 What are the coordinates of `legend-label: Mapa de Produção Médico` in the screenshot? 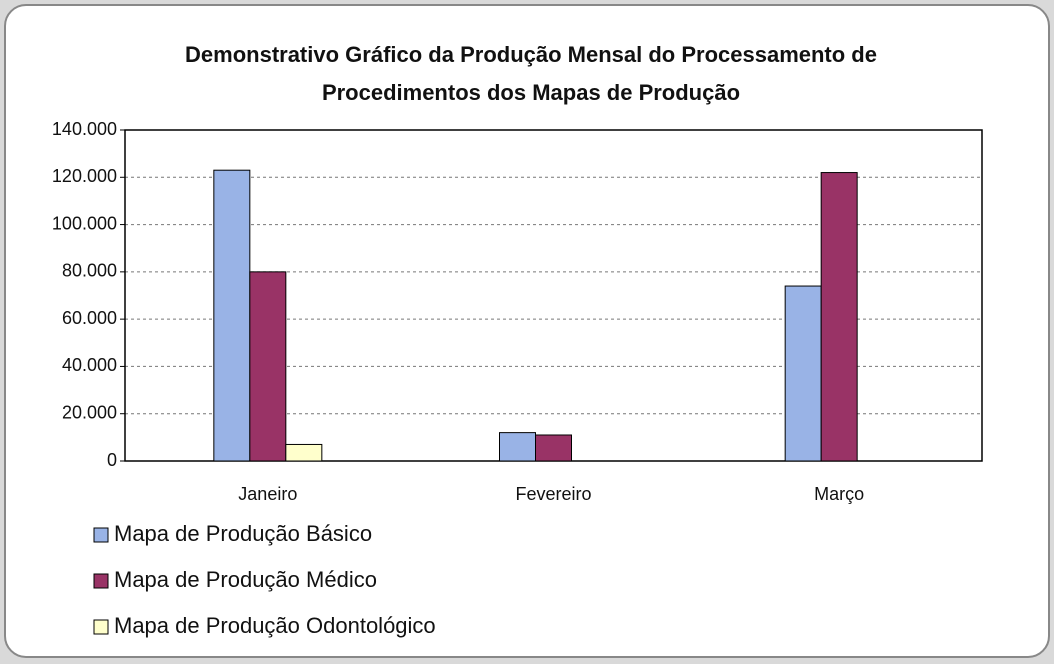 It's located at (245, 579).